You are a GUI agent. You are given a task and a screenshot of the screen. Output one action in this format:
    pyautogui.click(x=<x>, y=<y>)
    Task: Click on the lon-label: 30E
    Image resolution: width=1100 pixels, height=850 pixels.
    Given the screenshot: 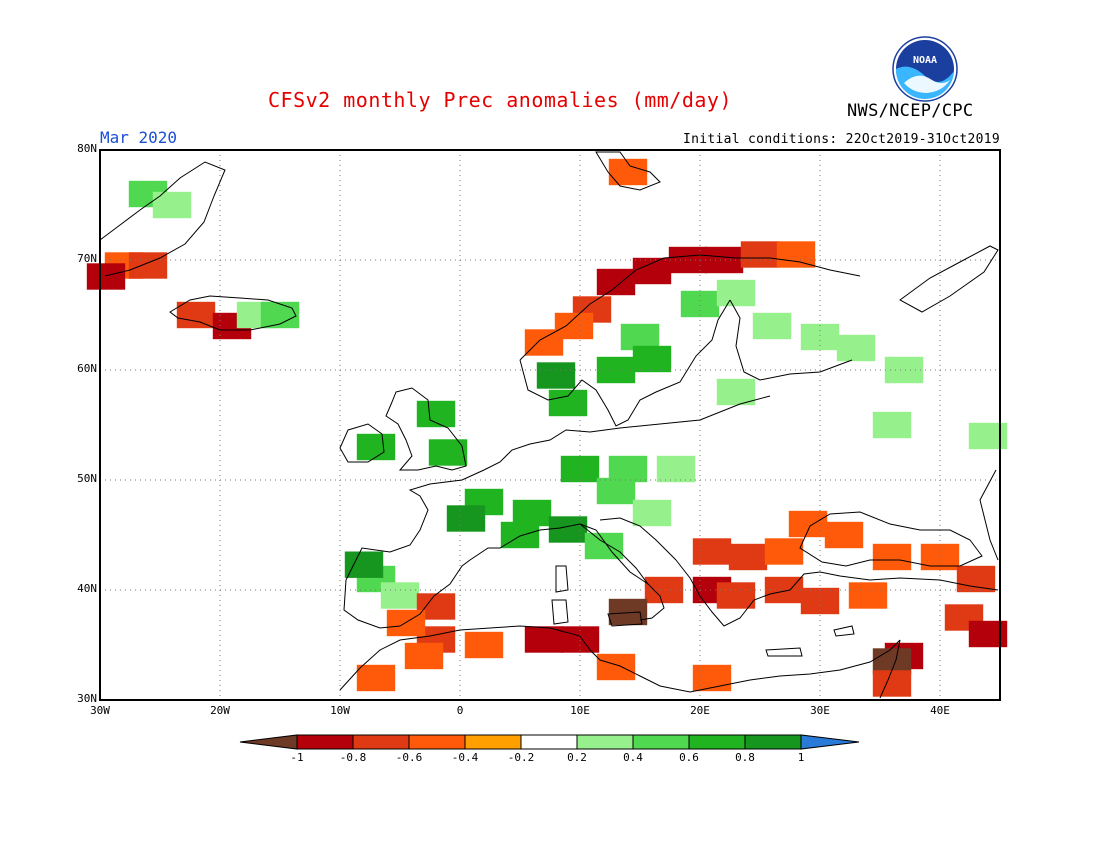 What is the action you would take?
    pyautogui.click(x=820, y=710)
    